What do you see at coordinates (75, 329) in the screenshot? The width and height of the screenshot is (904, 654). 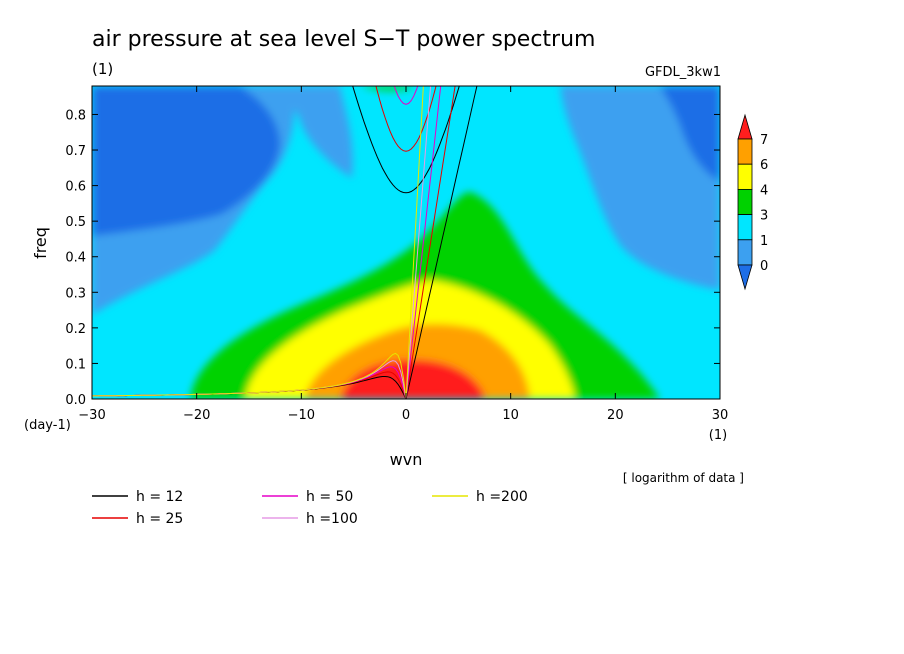 I see `y-tick-label: 0.2` at bounding box center [75, 329].